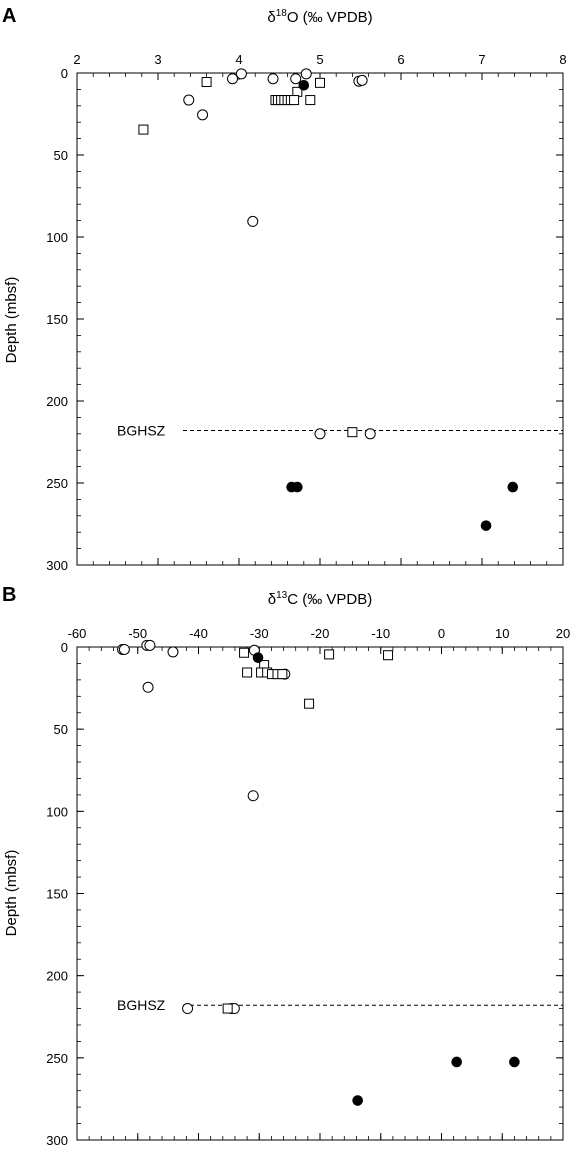 The width and height of the screenshot is (572, 1160). What do you see at coordinates (157, 59) in the screenshot?
I see `x-tick-label: 3` at bounding box center [157, 59].